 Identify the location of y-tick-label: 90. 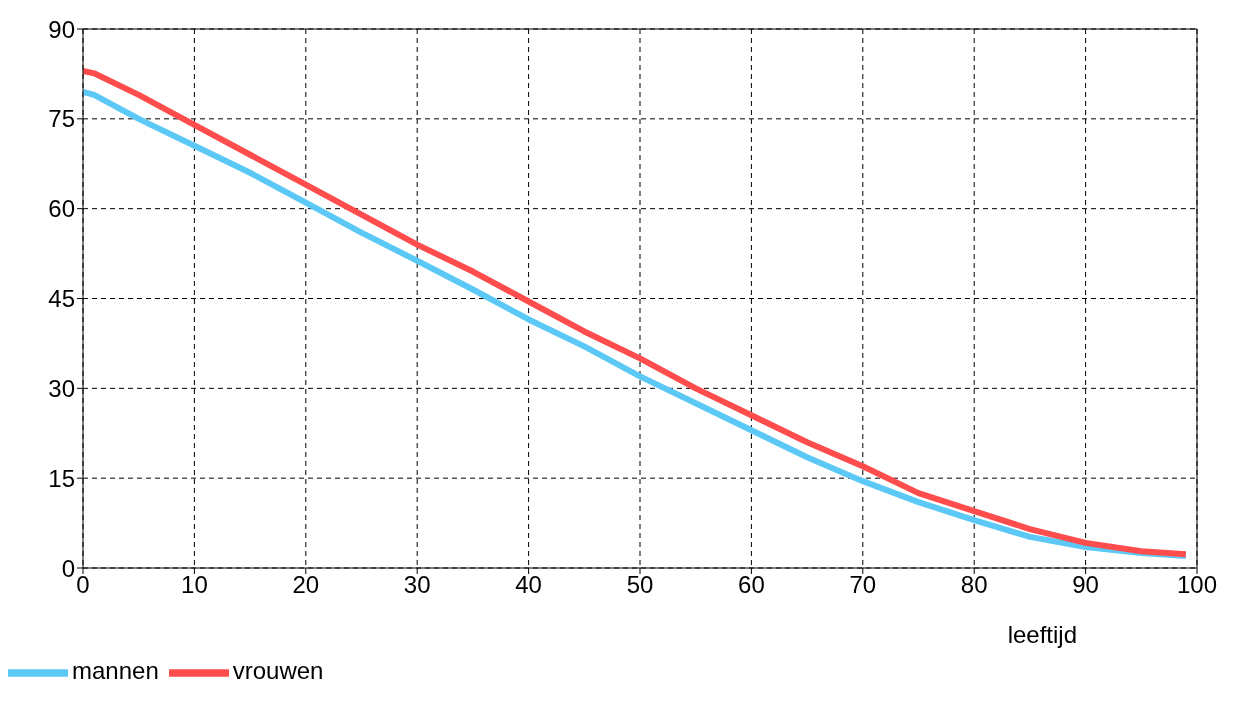
(61, 29).